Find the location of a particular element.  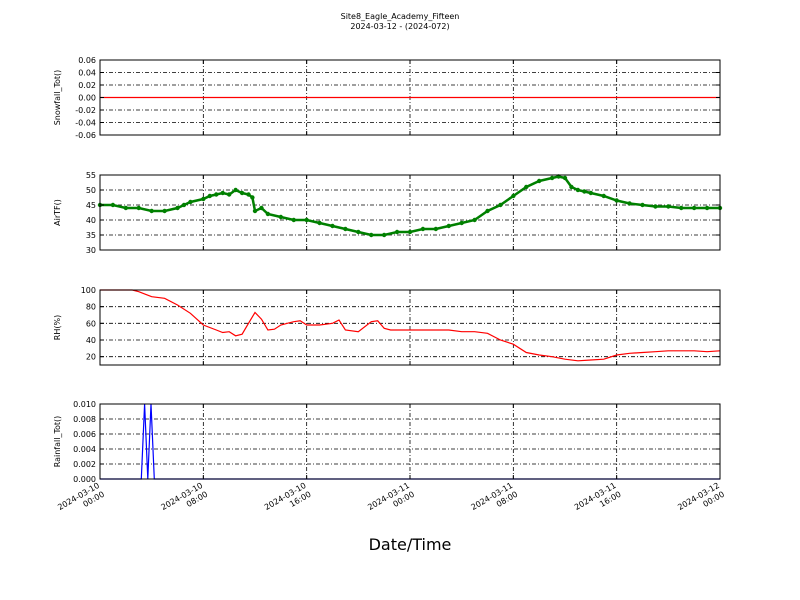

series-line is located at coordinates (410, 325).